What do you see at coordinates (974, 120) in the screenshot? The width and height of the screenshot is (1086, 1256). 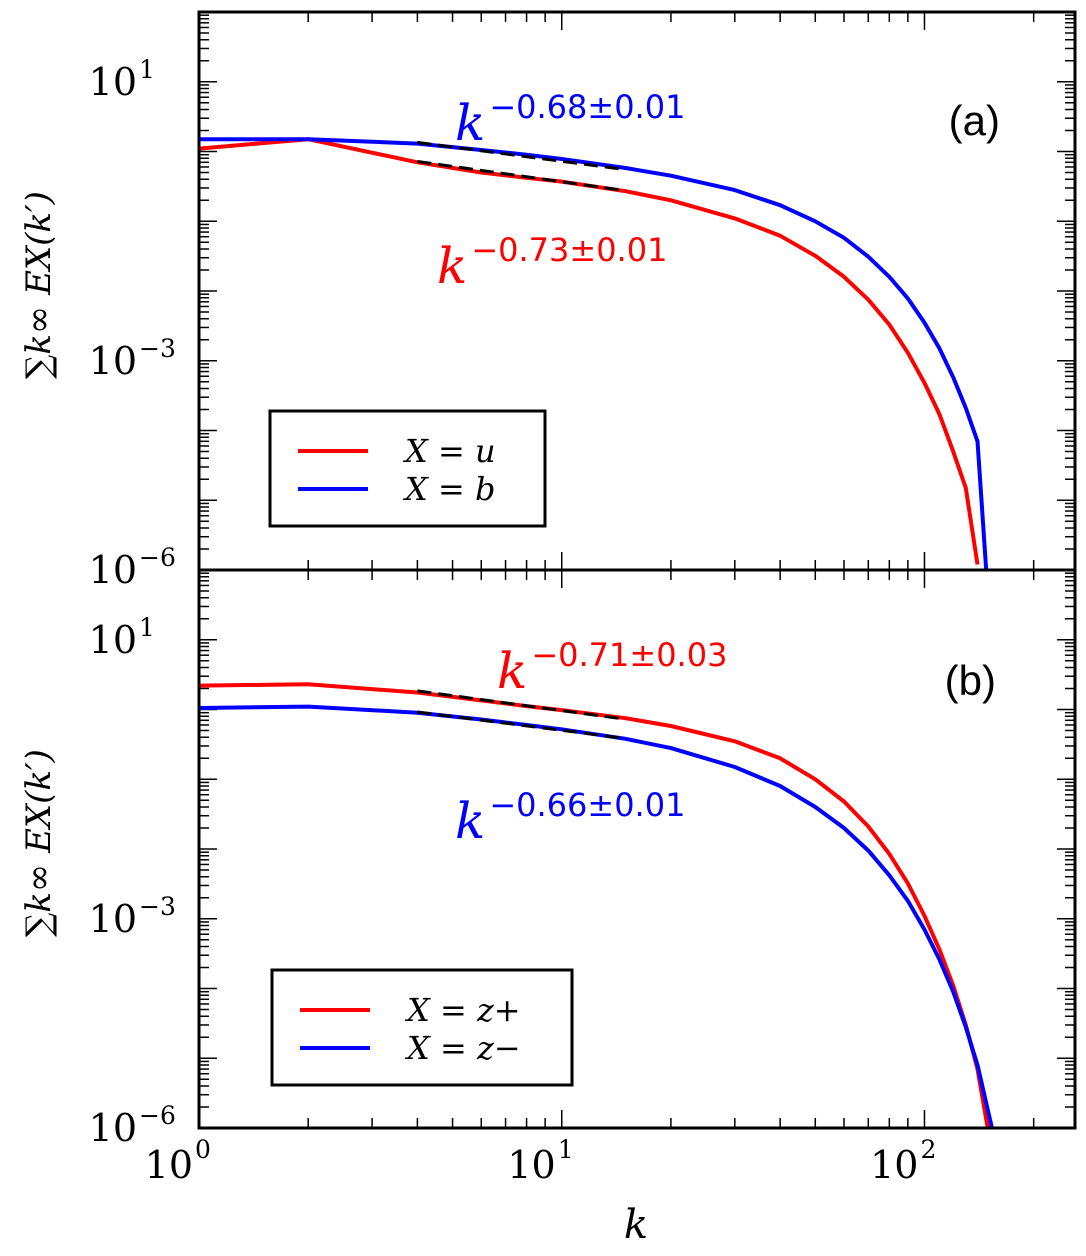 I see `panel-label: (a)` at bounding box center [974, 120].